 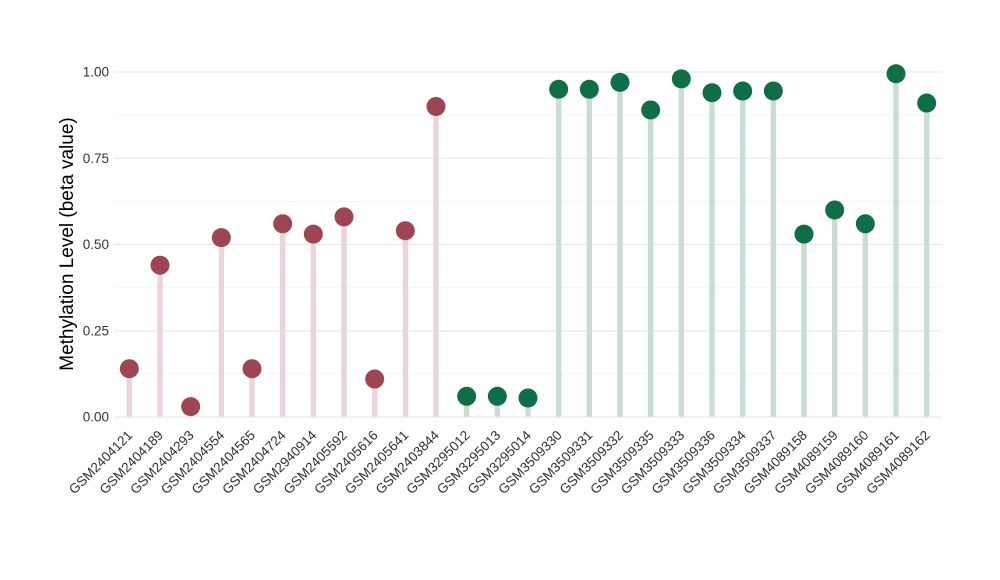 I want to click on y-tick-label: 0.50, so click(x=96, y=244).